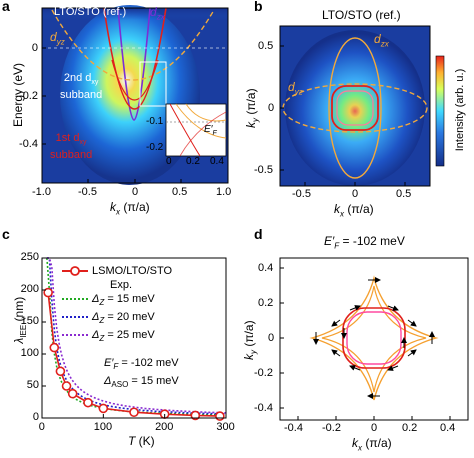 The width and height of the screenshot is (474, 458). What do you see at coordinates (364, 242) in the screenshot?
I see `panel-d-title: E′F = -102 meV` at bounding box center [364, 242].